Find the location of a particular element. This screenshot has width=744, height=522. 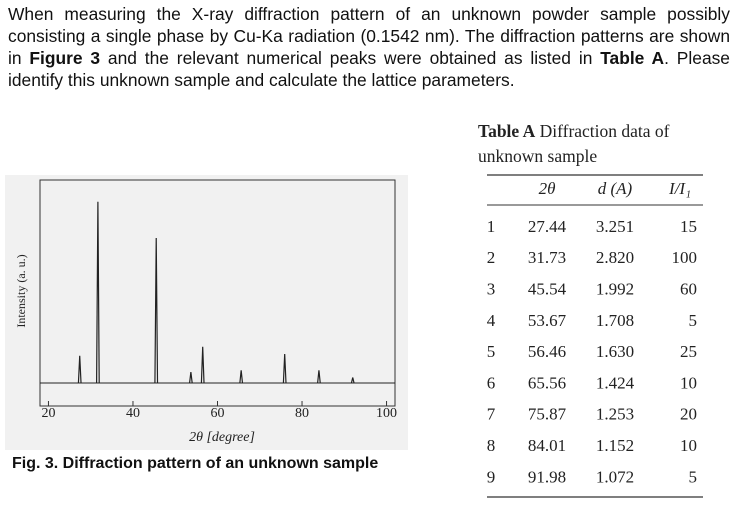

row-index: 9 is located at coordinates (491, 476).